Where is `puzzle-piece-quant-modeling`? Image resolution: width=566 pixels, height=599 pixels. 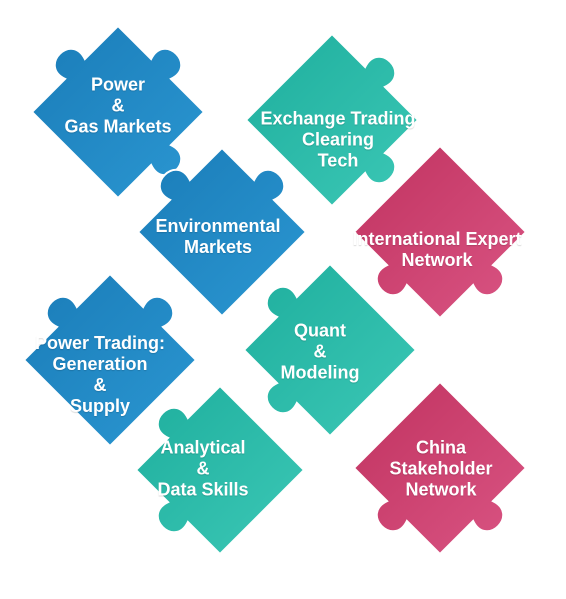 puzzle-piece-quant-modeling is located at coordinates (330, 350).